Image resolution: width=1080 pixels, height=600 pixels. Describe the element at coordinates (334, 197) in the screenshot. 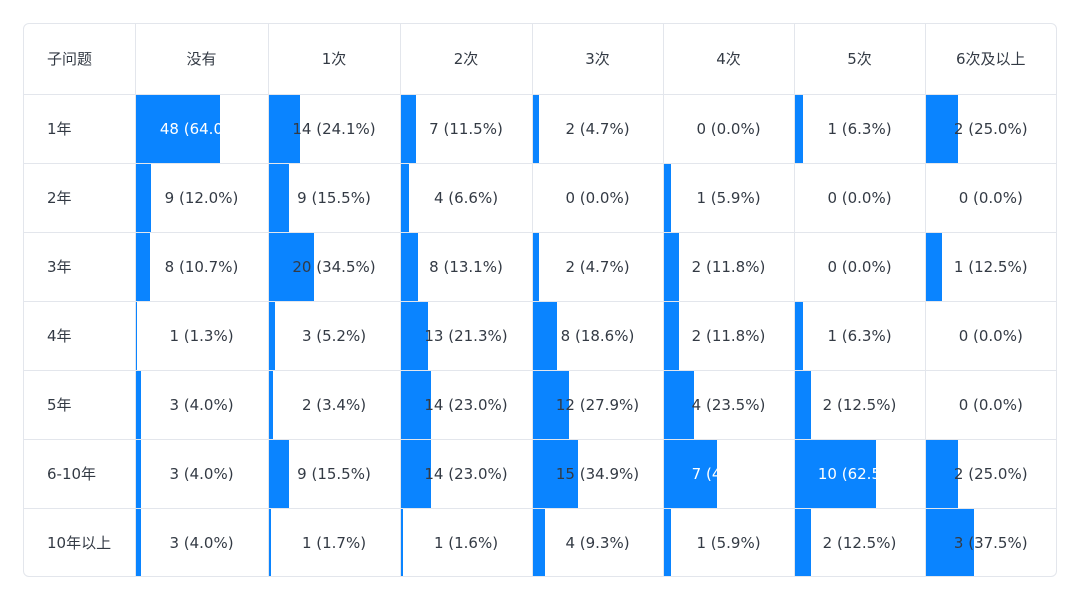

I see `cell-value: 9 (15.5%)` at that location.